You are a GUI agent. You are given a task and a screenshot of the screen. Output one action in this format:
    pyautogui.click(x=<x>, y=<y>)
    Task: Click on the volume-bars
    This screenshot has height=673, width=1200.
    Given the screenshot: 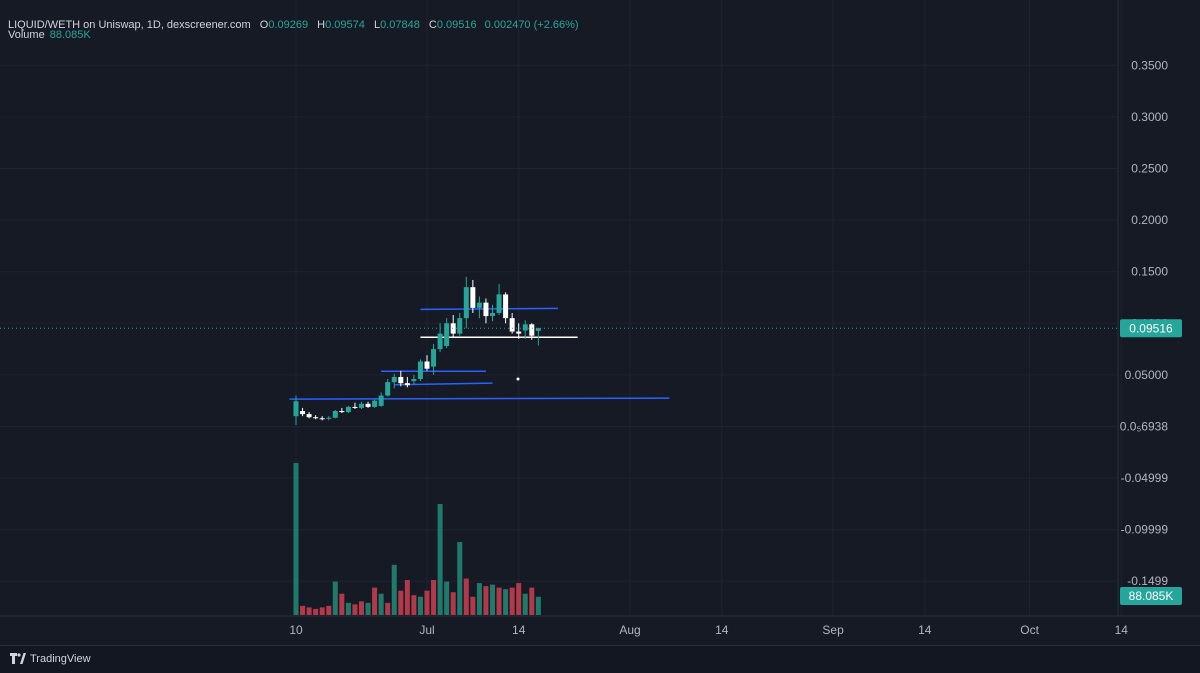 What is the action you would take?
    pyautogui.click(x=417, y=539)
    